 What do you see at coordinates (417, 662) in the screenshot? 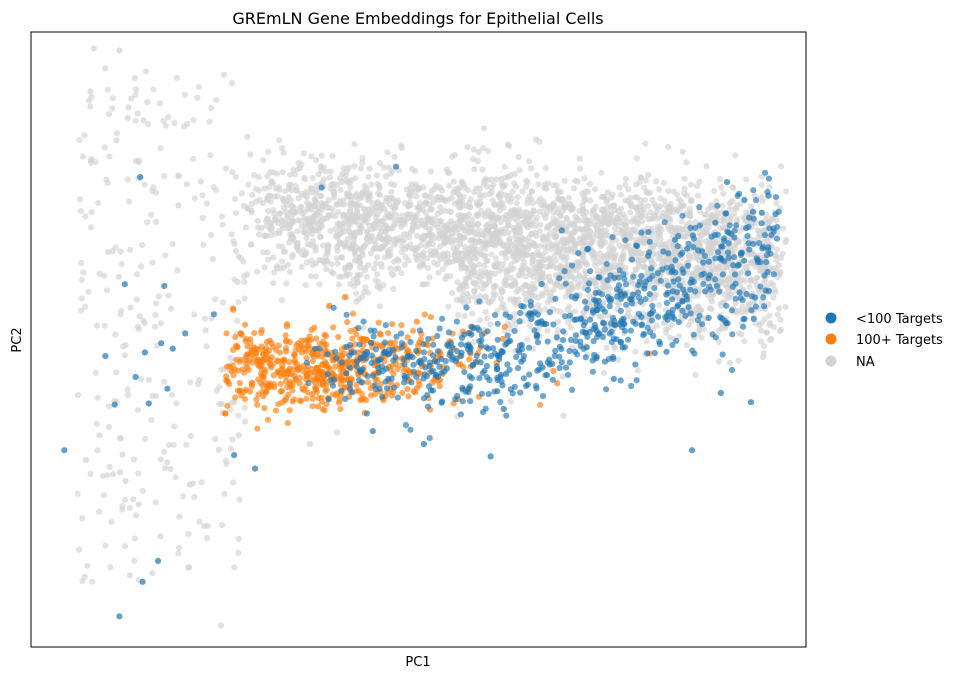
I see `x-axis-label: PC1` at bounding box center [417, 662].